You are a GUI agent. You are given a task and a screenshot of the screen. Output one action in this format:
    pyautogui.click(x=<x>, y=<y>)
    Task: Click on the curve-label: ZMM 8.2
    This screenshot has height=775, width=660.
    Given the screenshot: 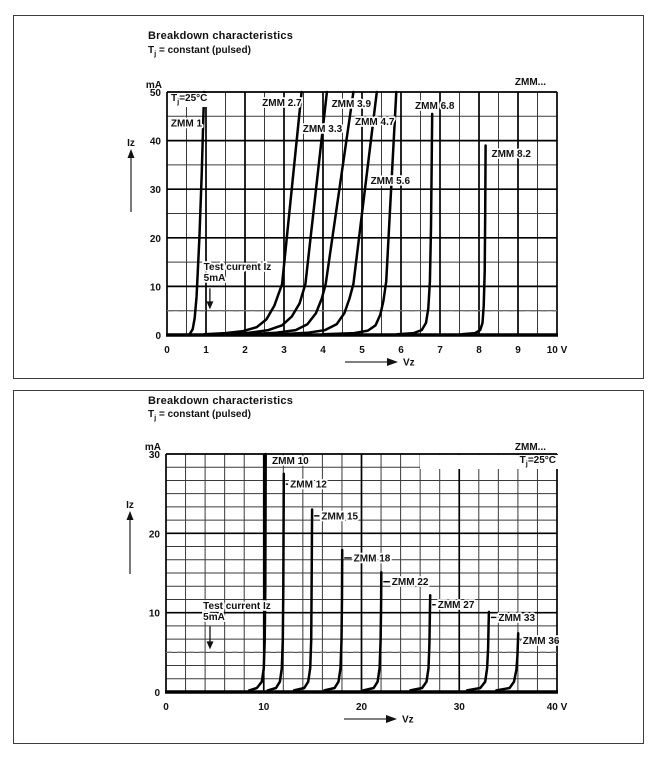 What is the action you would take?
    pyautogui.click(x=511, y=154)
    